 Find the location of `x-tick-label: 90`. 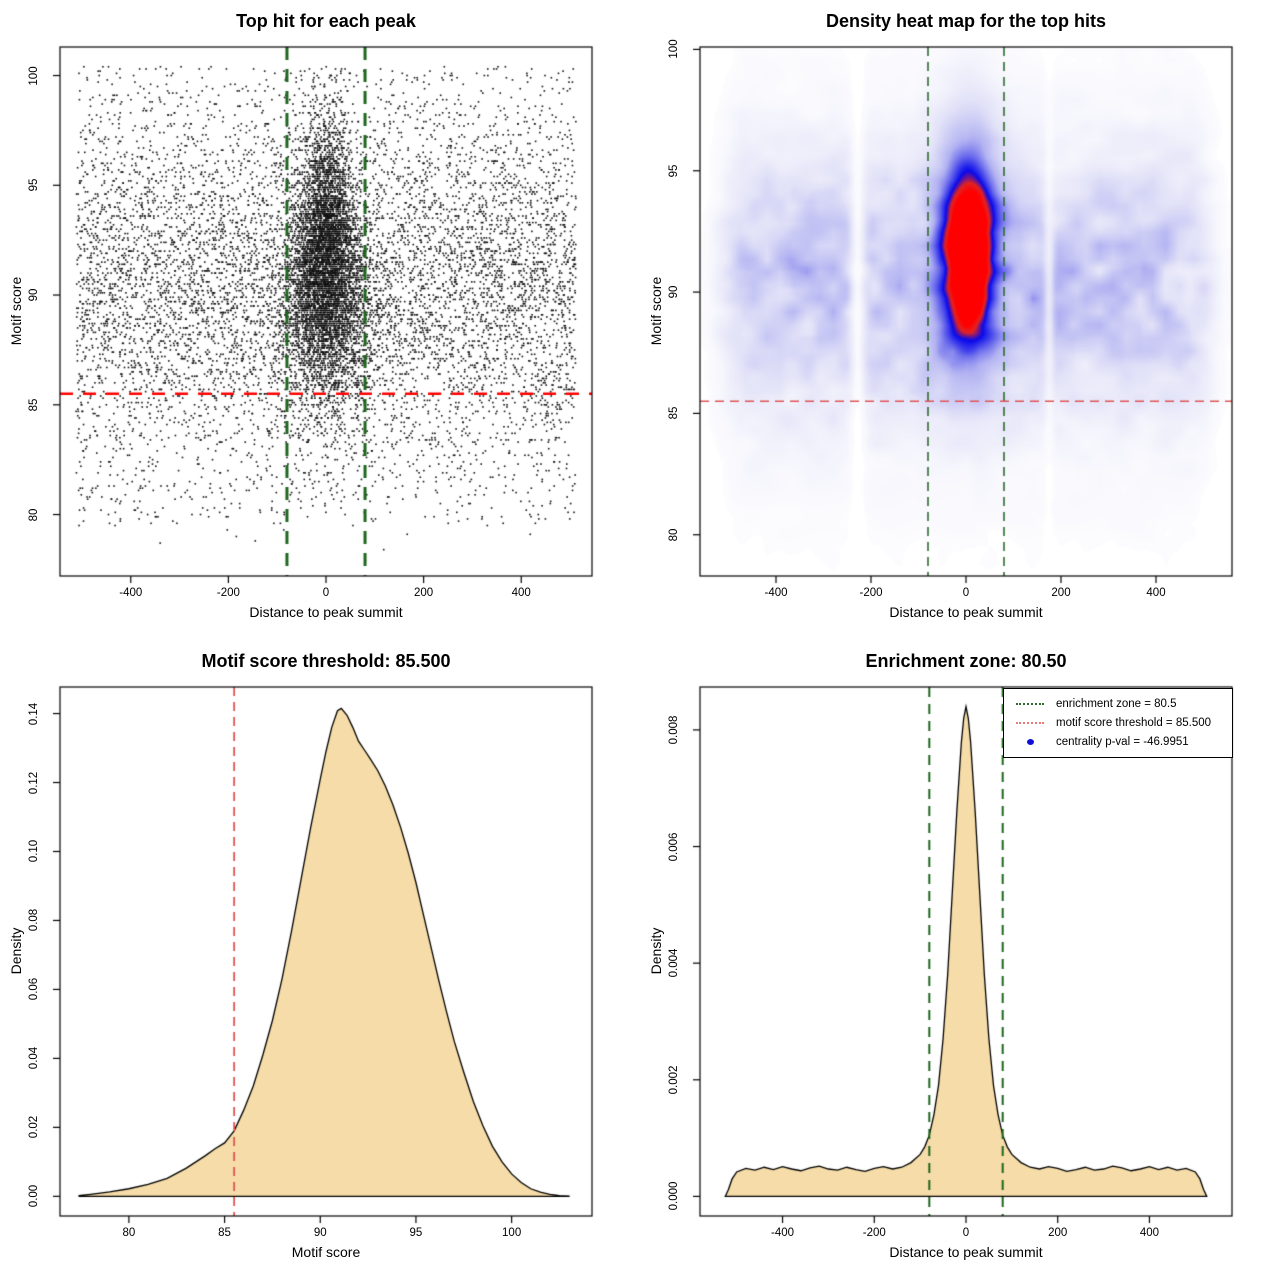

x-tick-label: 90 is located at coordinates (320, 1233).